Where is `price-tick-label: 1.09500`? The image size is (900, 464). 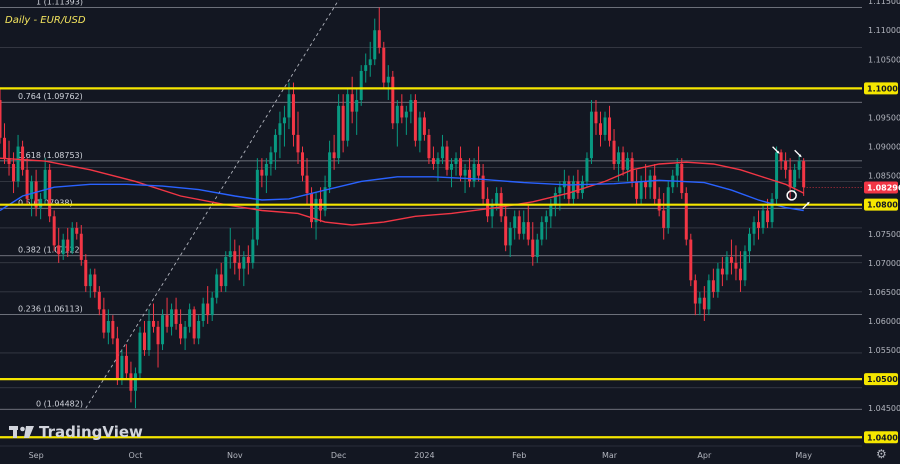 price-tick-label: 1.09500 is located at coordinates (884, 117).